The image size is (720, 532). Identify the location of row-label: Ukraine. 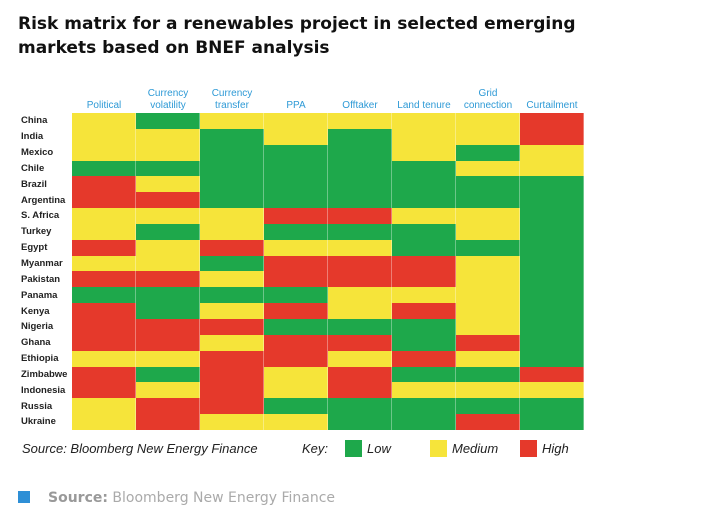
(38, 422).